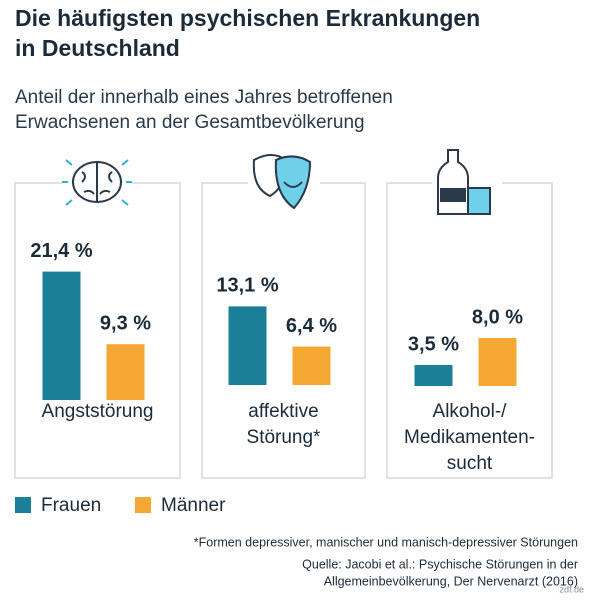 Image resolution: width=589 pixels, height=600 pixels. I want to click on category-label: affektive, so click(283, 411).